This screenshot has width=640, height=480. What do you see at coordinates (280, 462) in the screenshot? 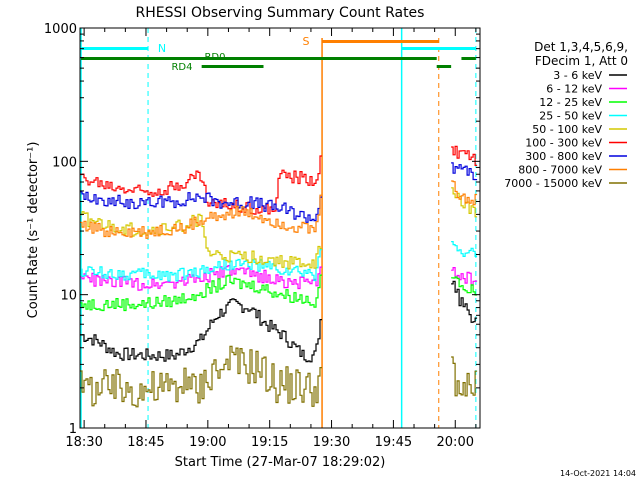
I see `x-axis-label: Start Time (27-Mar-07 18:29:02)` at bounding box center [280, 462].